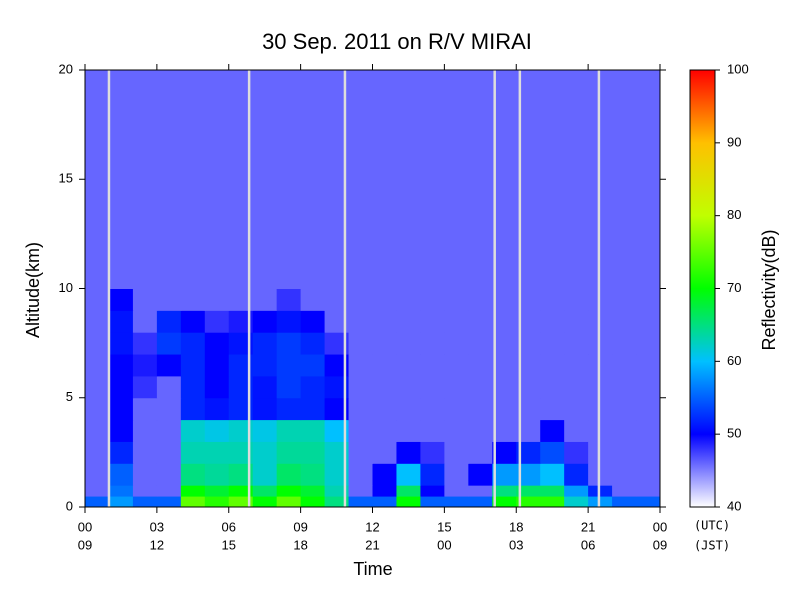  I want to click on x-tick-label-jst: 18, so click(300, 544).